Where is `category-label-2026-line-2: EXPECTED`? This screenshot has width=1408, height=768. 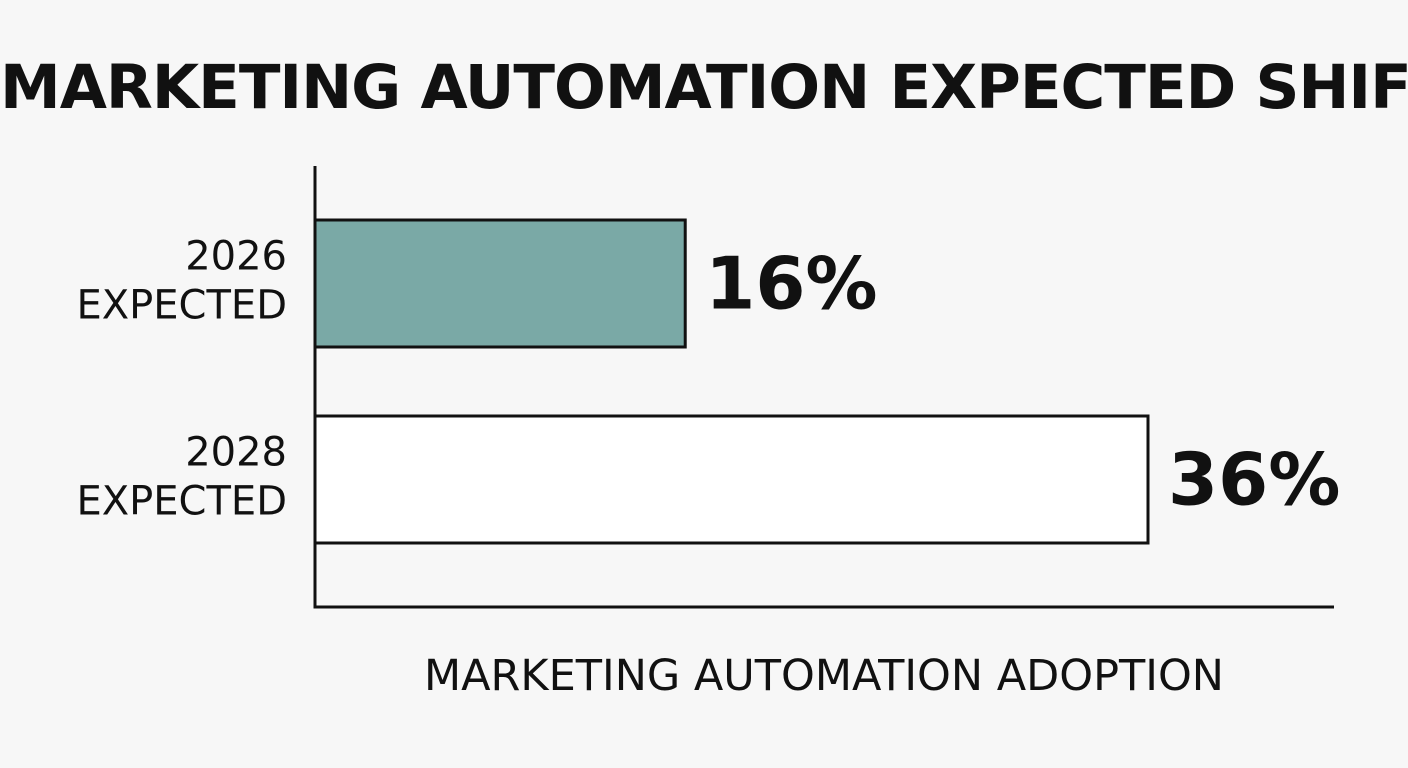
category-label-2026-line-2: EXPECTED is located at coordinates (181, 306).